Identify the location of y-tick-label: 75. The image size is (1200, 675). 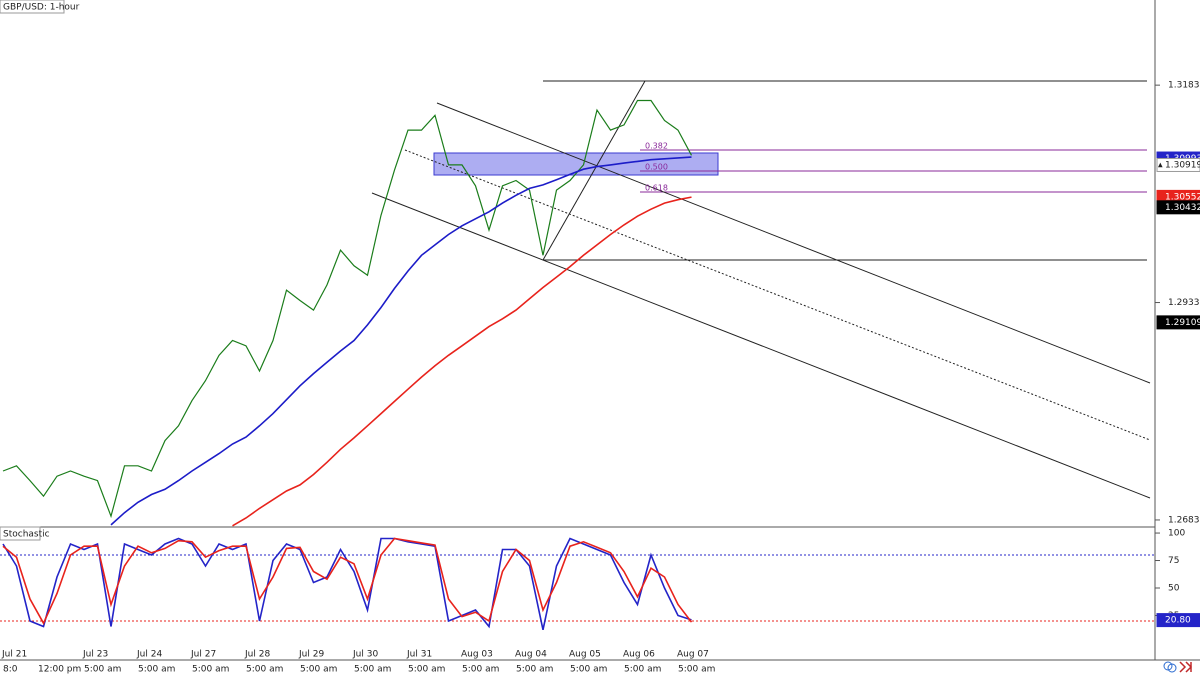
(1173, 561).